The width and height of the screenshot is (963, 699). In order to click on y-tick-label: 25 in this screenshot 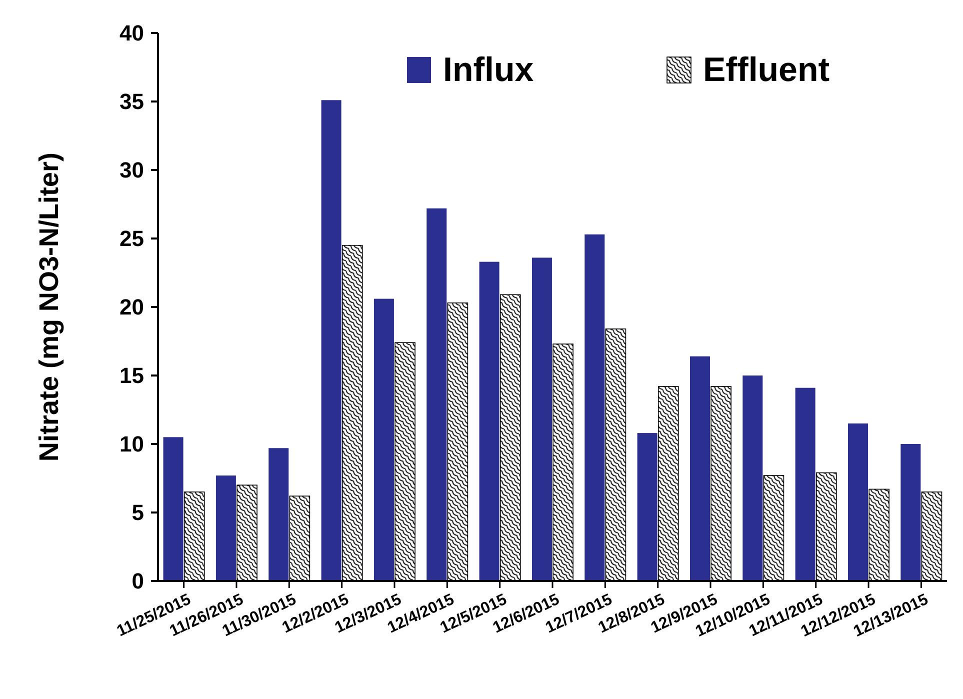, I will do `click(132, 239)`.